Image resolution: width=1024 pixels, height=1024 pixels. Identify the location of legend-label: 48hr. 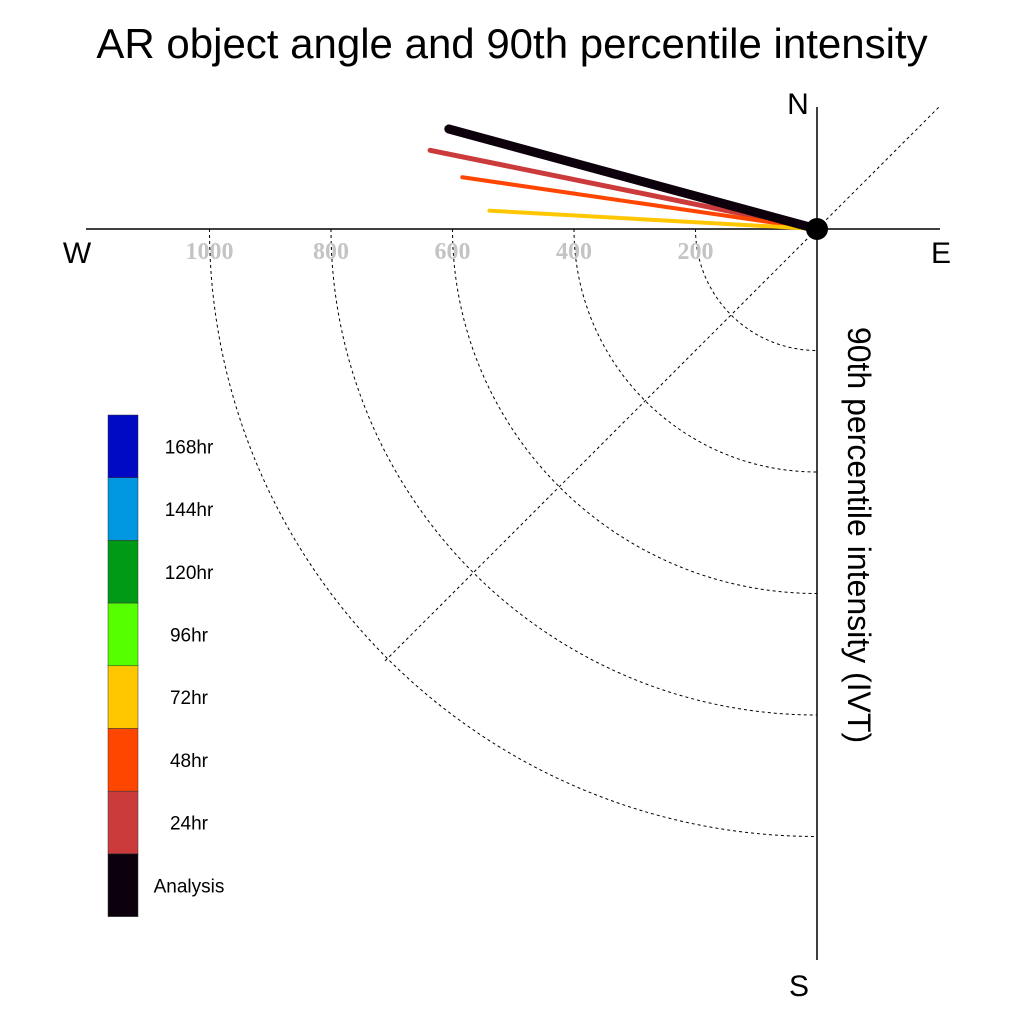
(189, 761).